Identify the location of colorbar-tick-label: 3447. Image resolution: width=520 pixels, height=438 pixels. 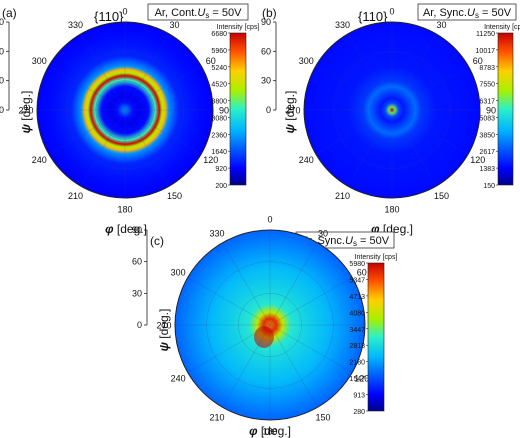
(357, 330).